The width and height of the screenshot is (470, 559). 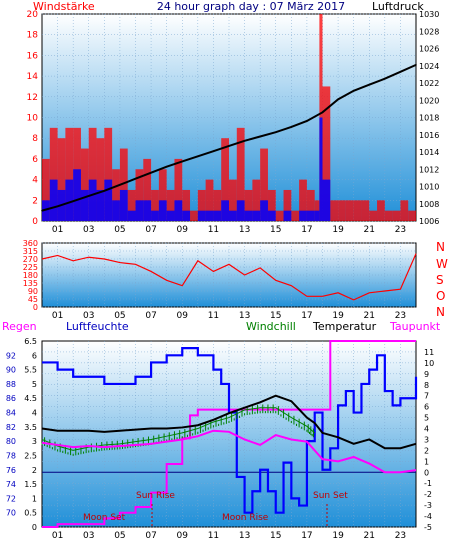 What do you see at coordinates (426, 407) in the screenshot?
I see `y-temp-tick-label: 6` at bounding box center [426, 407].